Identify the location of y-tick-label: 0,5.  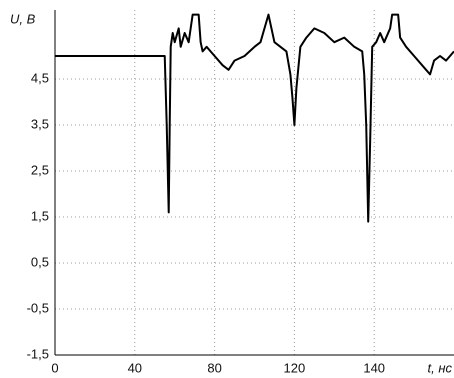
(40, 261).